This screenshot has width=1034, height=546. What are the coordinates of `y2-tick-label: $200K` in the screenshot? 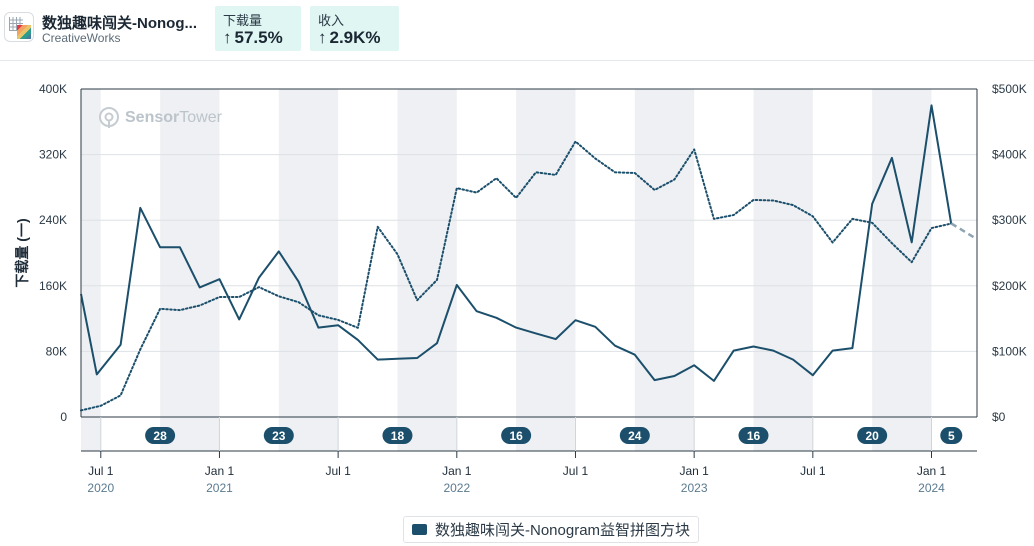 It's located at (1009, 286).